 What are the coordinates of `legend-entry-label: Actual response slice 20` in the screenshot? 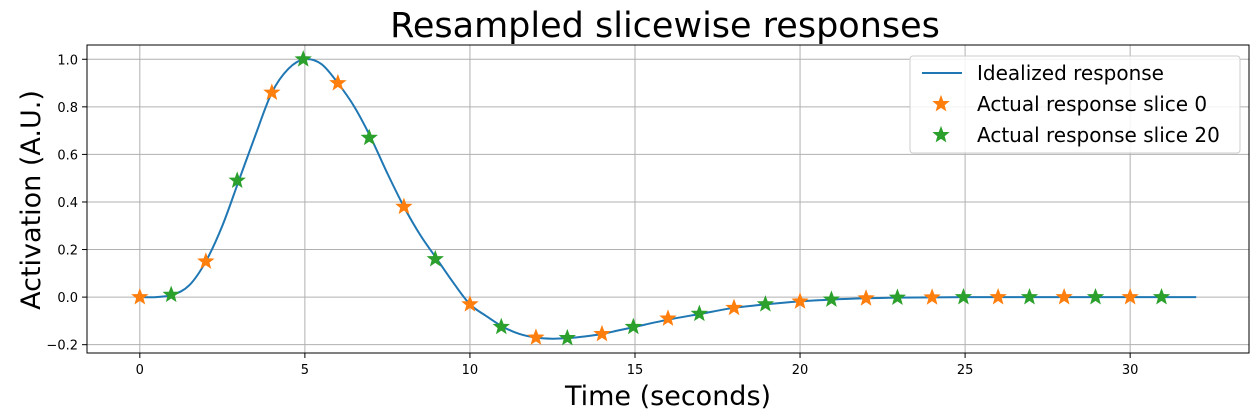 It's located at (1098, 135).